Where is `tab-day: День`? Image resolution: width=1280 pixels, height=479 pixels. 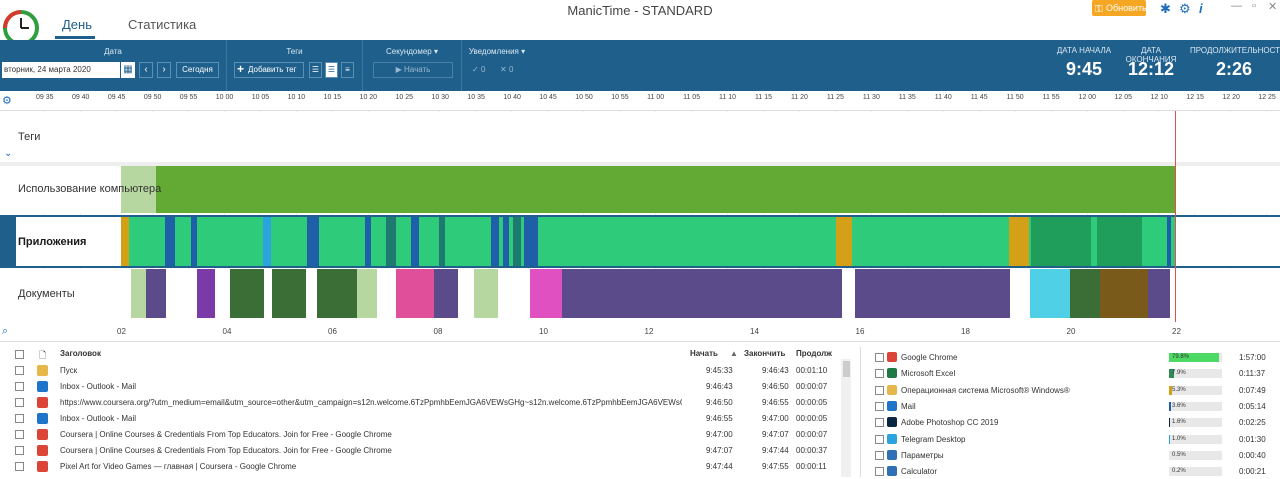 tab-day: День is located at coordinates (77, 24).